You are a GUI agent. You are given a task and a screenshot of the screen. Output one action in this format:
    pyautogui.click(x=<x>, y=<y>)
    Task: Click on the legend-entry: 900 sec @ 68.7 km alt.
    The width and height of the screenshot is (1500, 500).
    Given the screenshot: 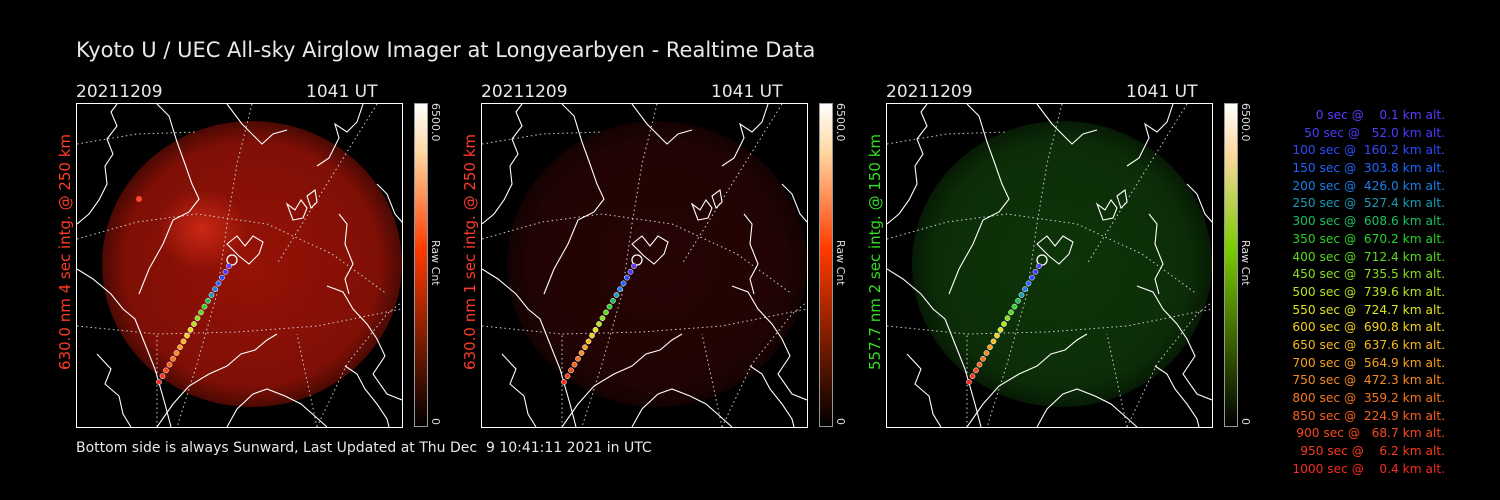 What is the action you would take?
    pyautogui.click(x=1370, y=433)
    